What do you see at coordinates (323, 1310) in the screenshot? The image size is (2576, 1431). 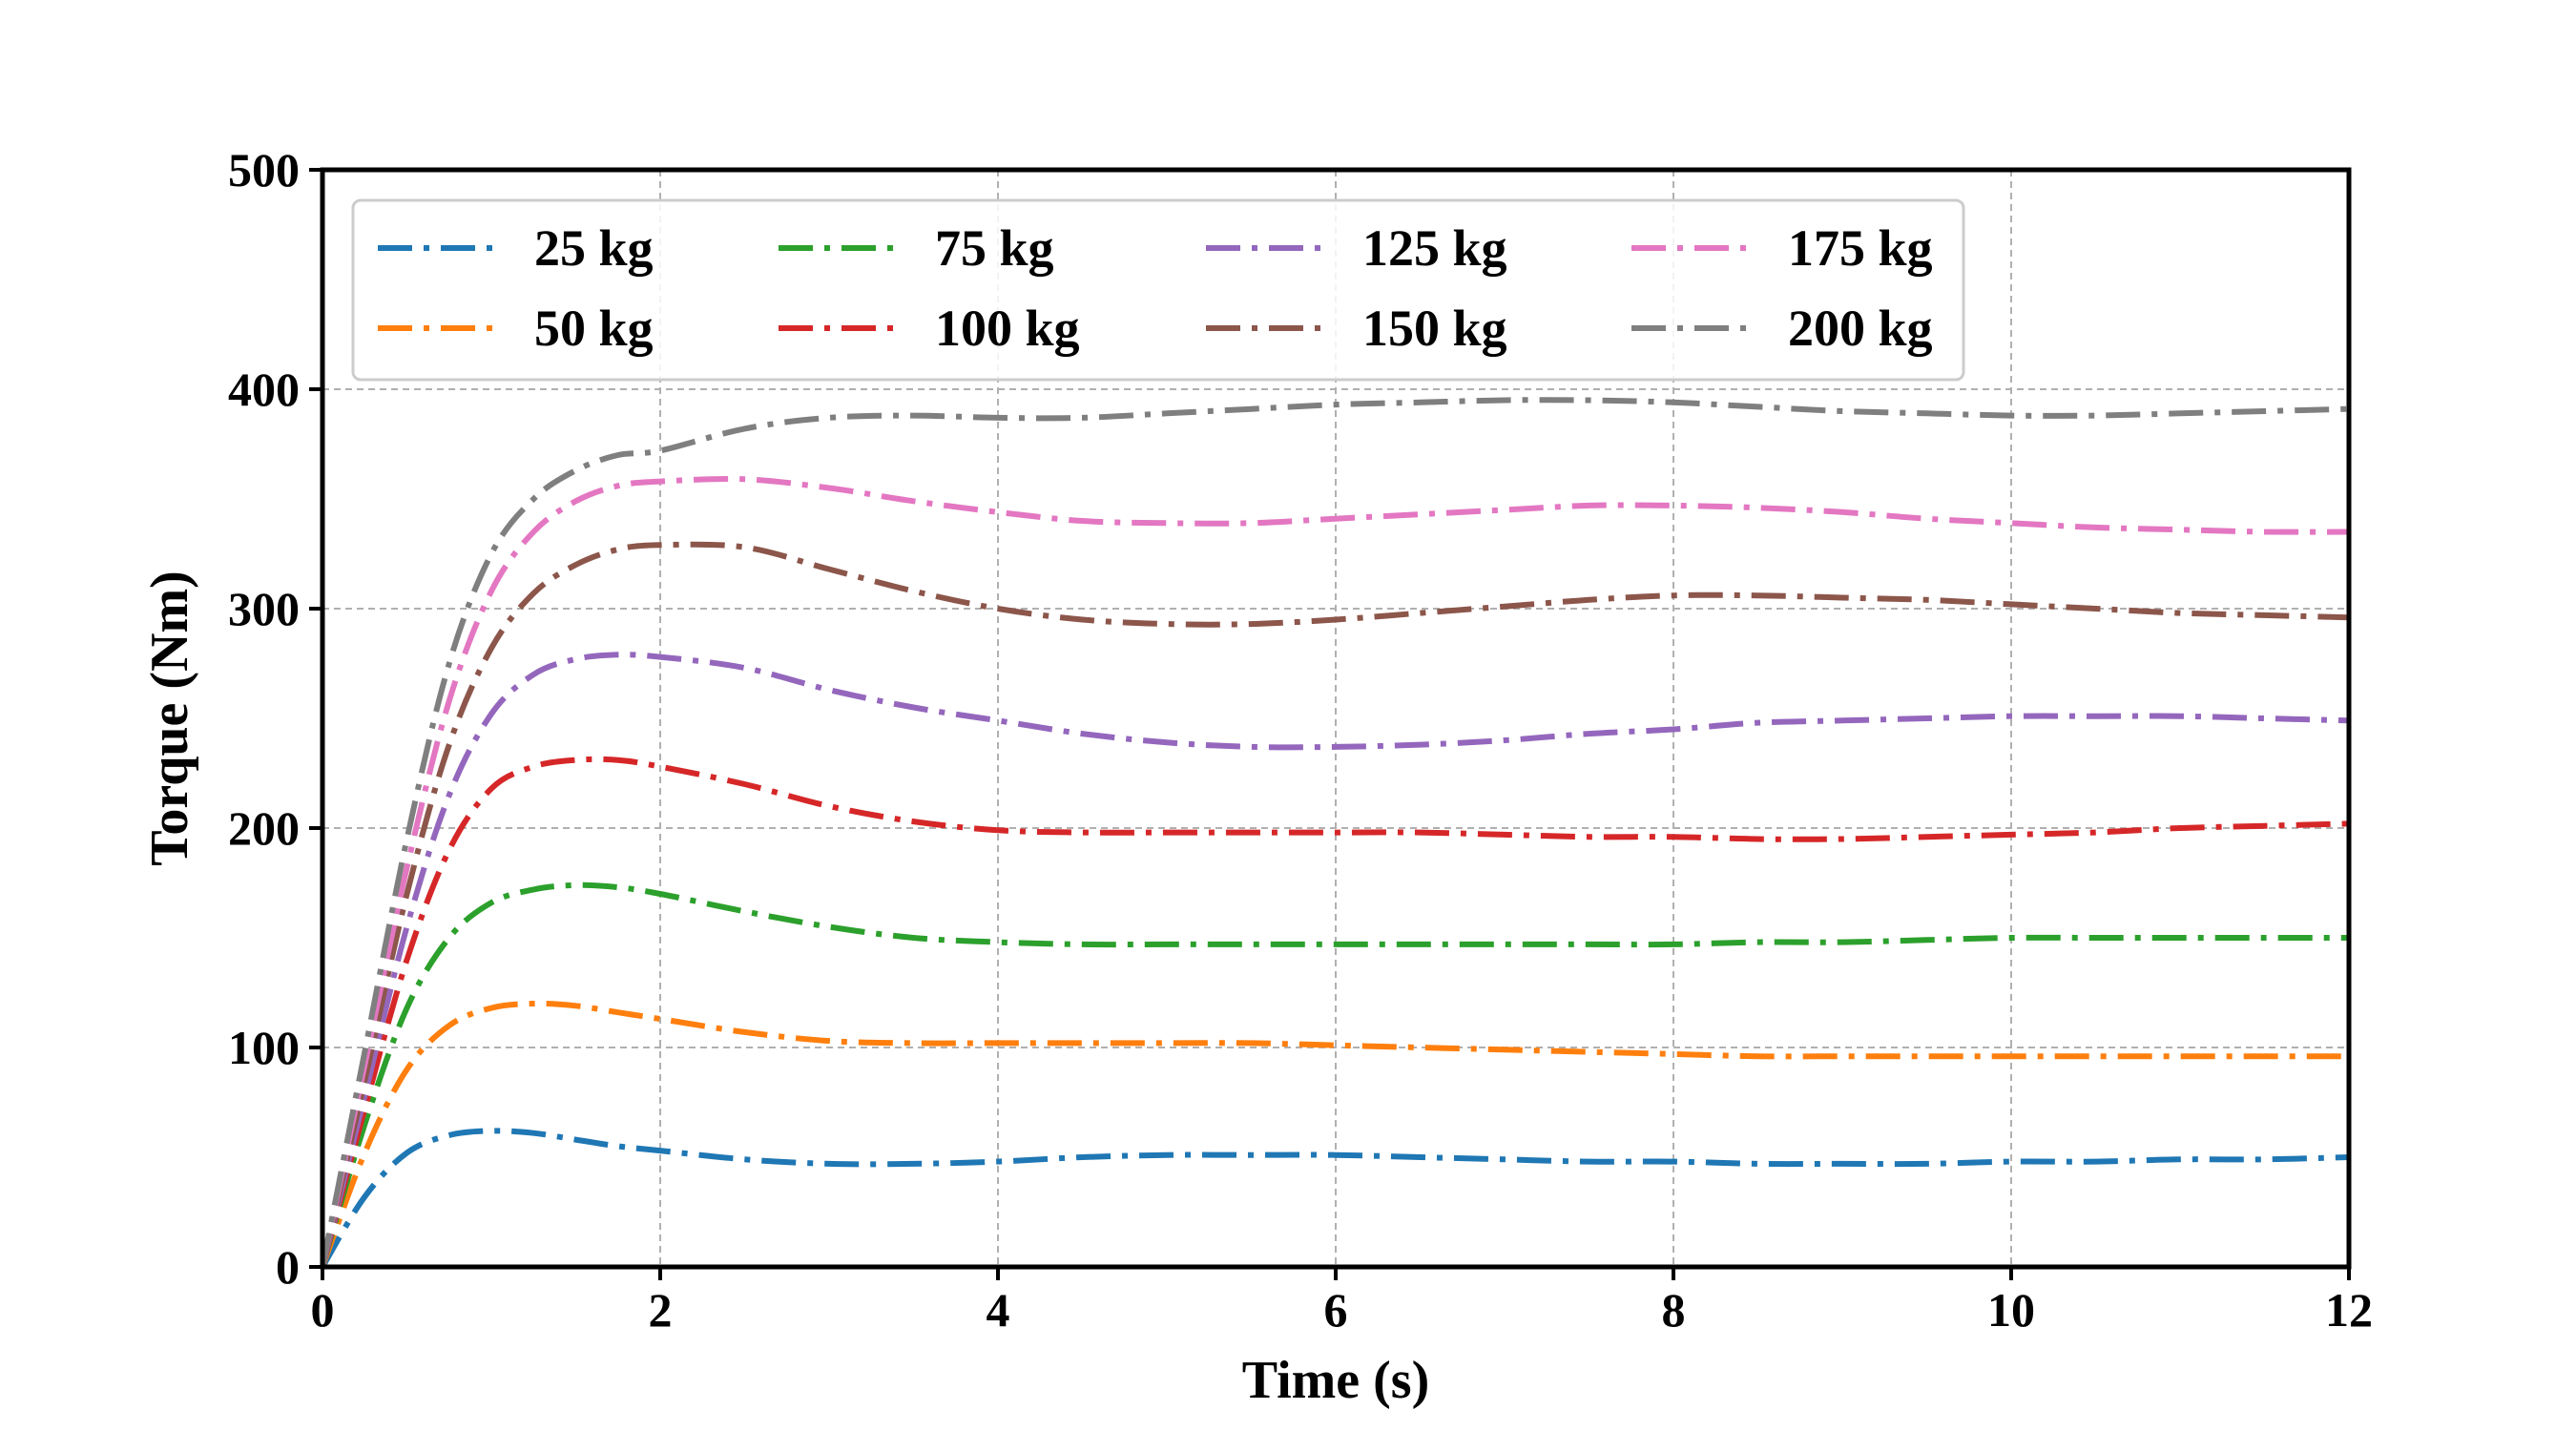 I see `x-tick-label: 0` at bounding box center [323, 1310].